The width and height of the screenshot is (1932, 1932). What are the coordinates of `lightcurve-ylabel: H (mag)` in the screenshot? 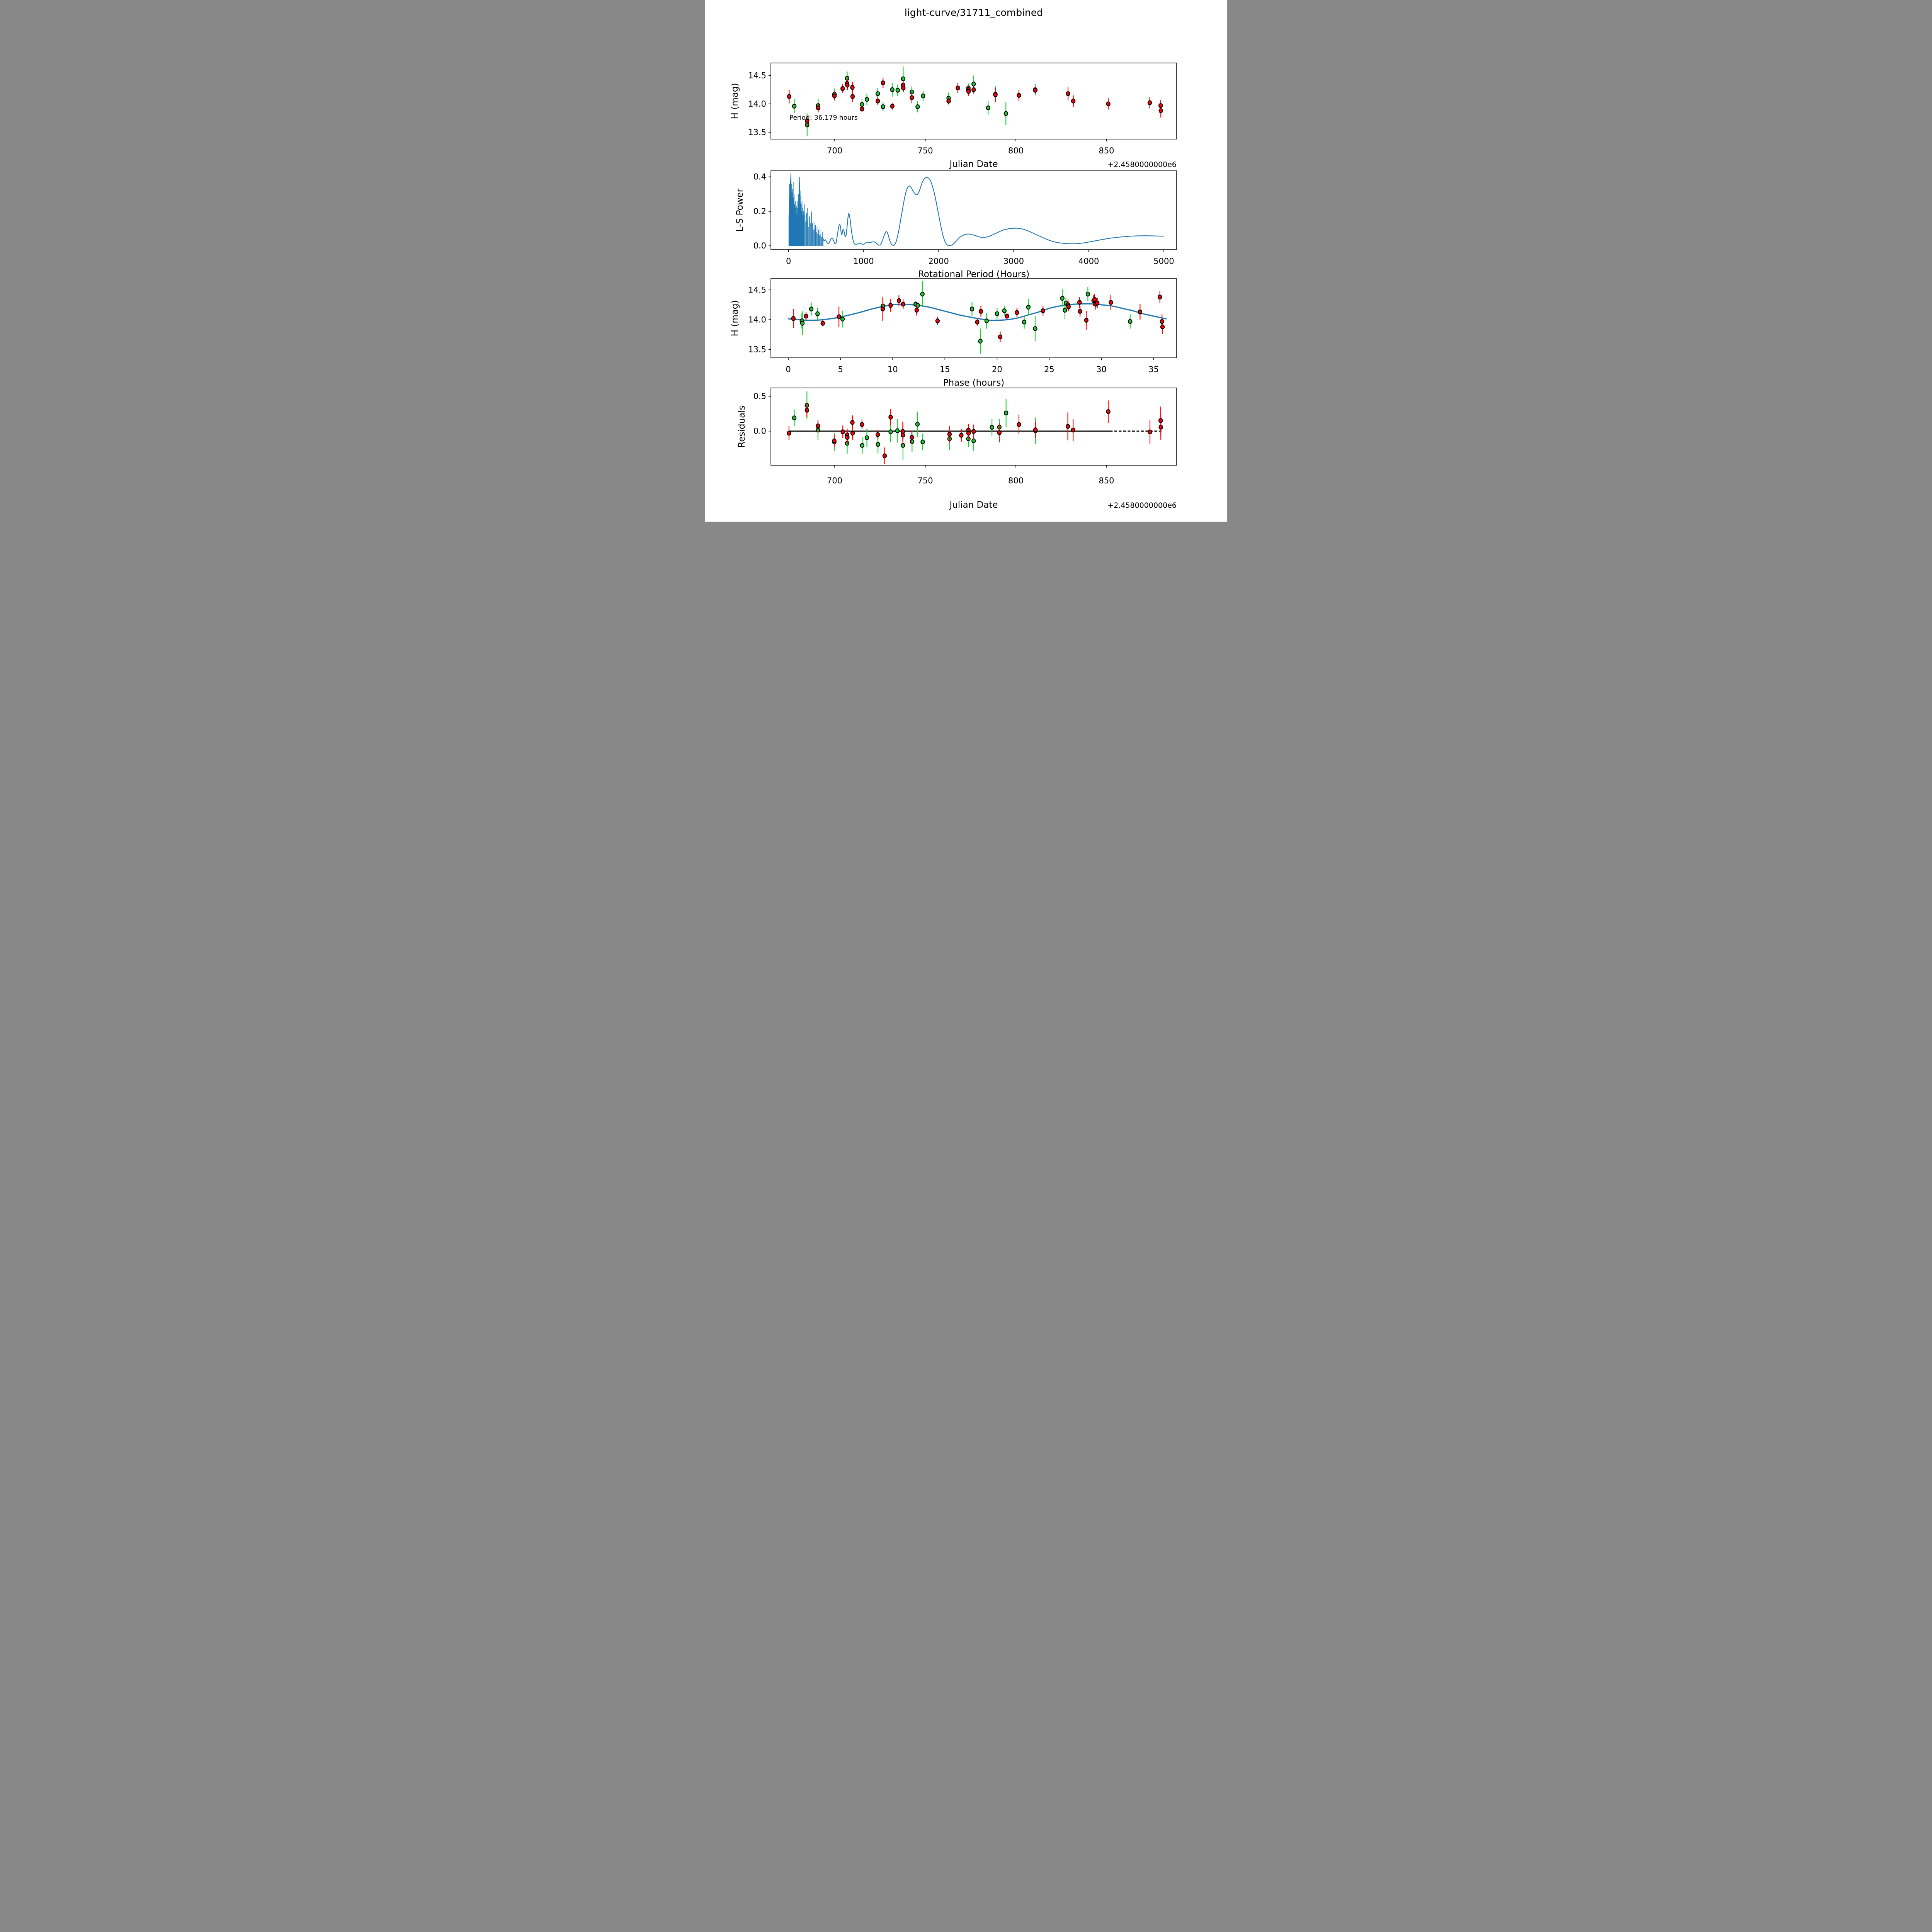 It's located at (735, 101).